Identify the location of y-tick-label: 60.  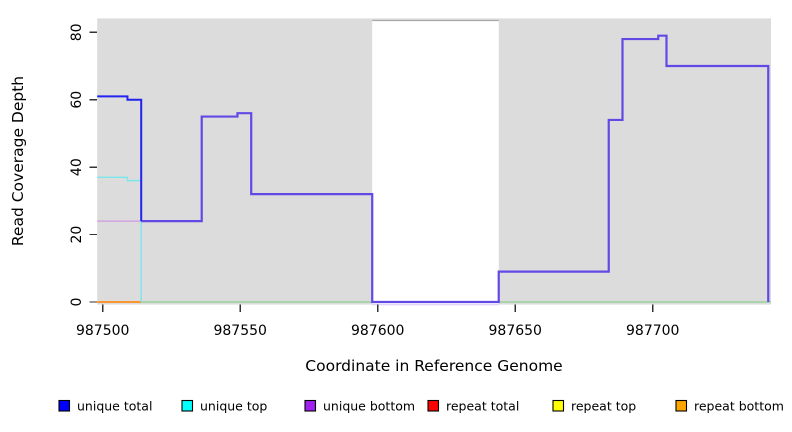
(77, 100).